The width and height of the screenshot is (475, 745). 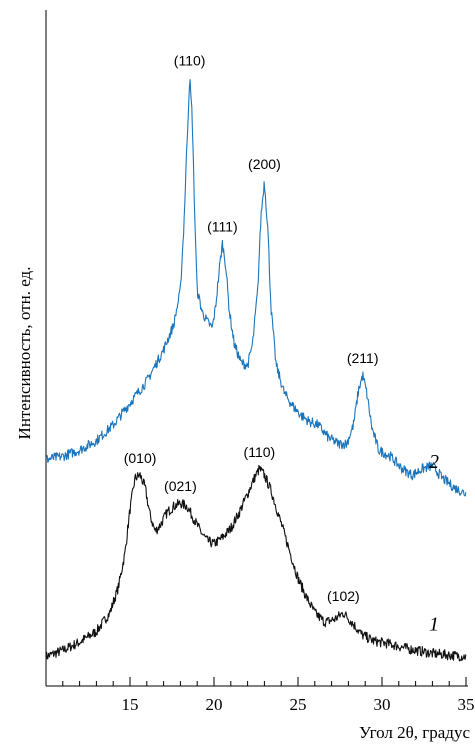 I want to click on x-tick-label: 15, so click(x=130, y=704).